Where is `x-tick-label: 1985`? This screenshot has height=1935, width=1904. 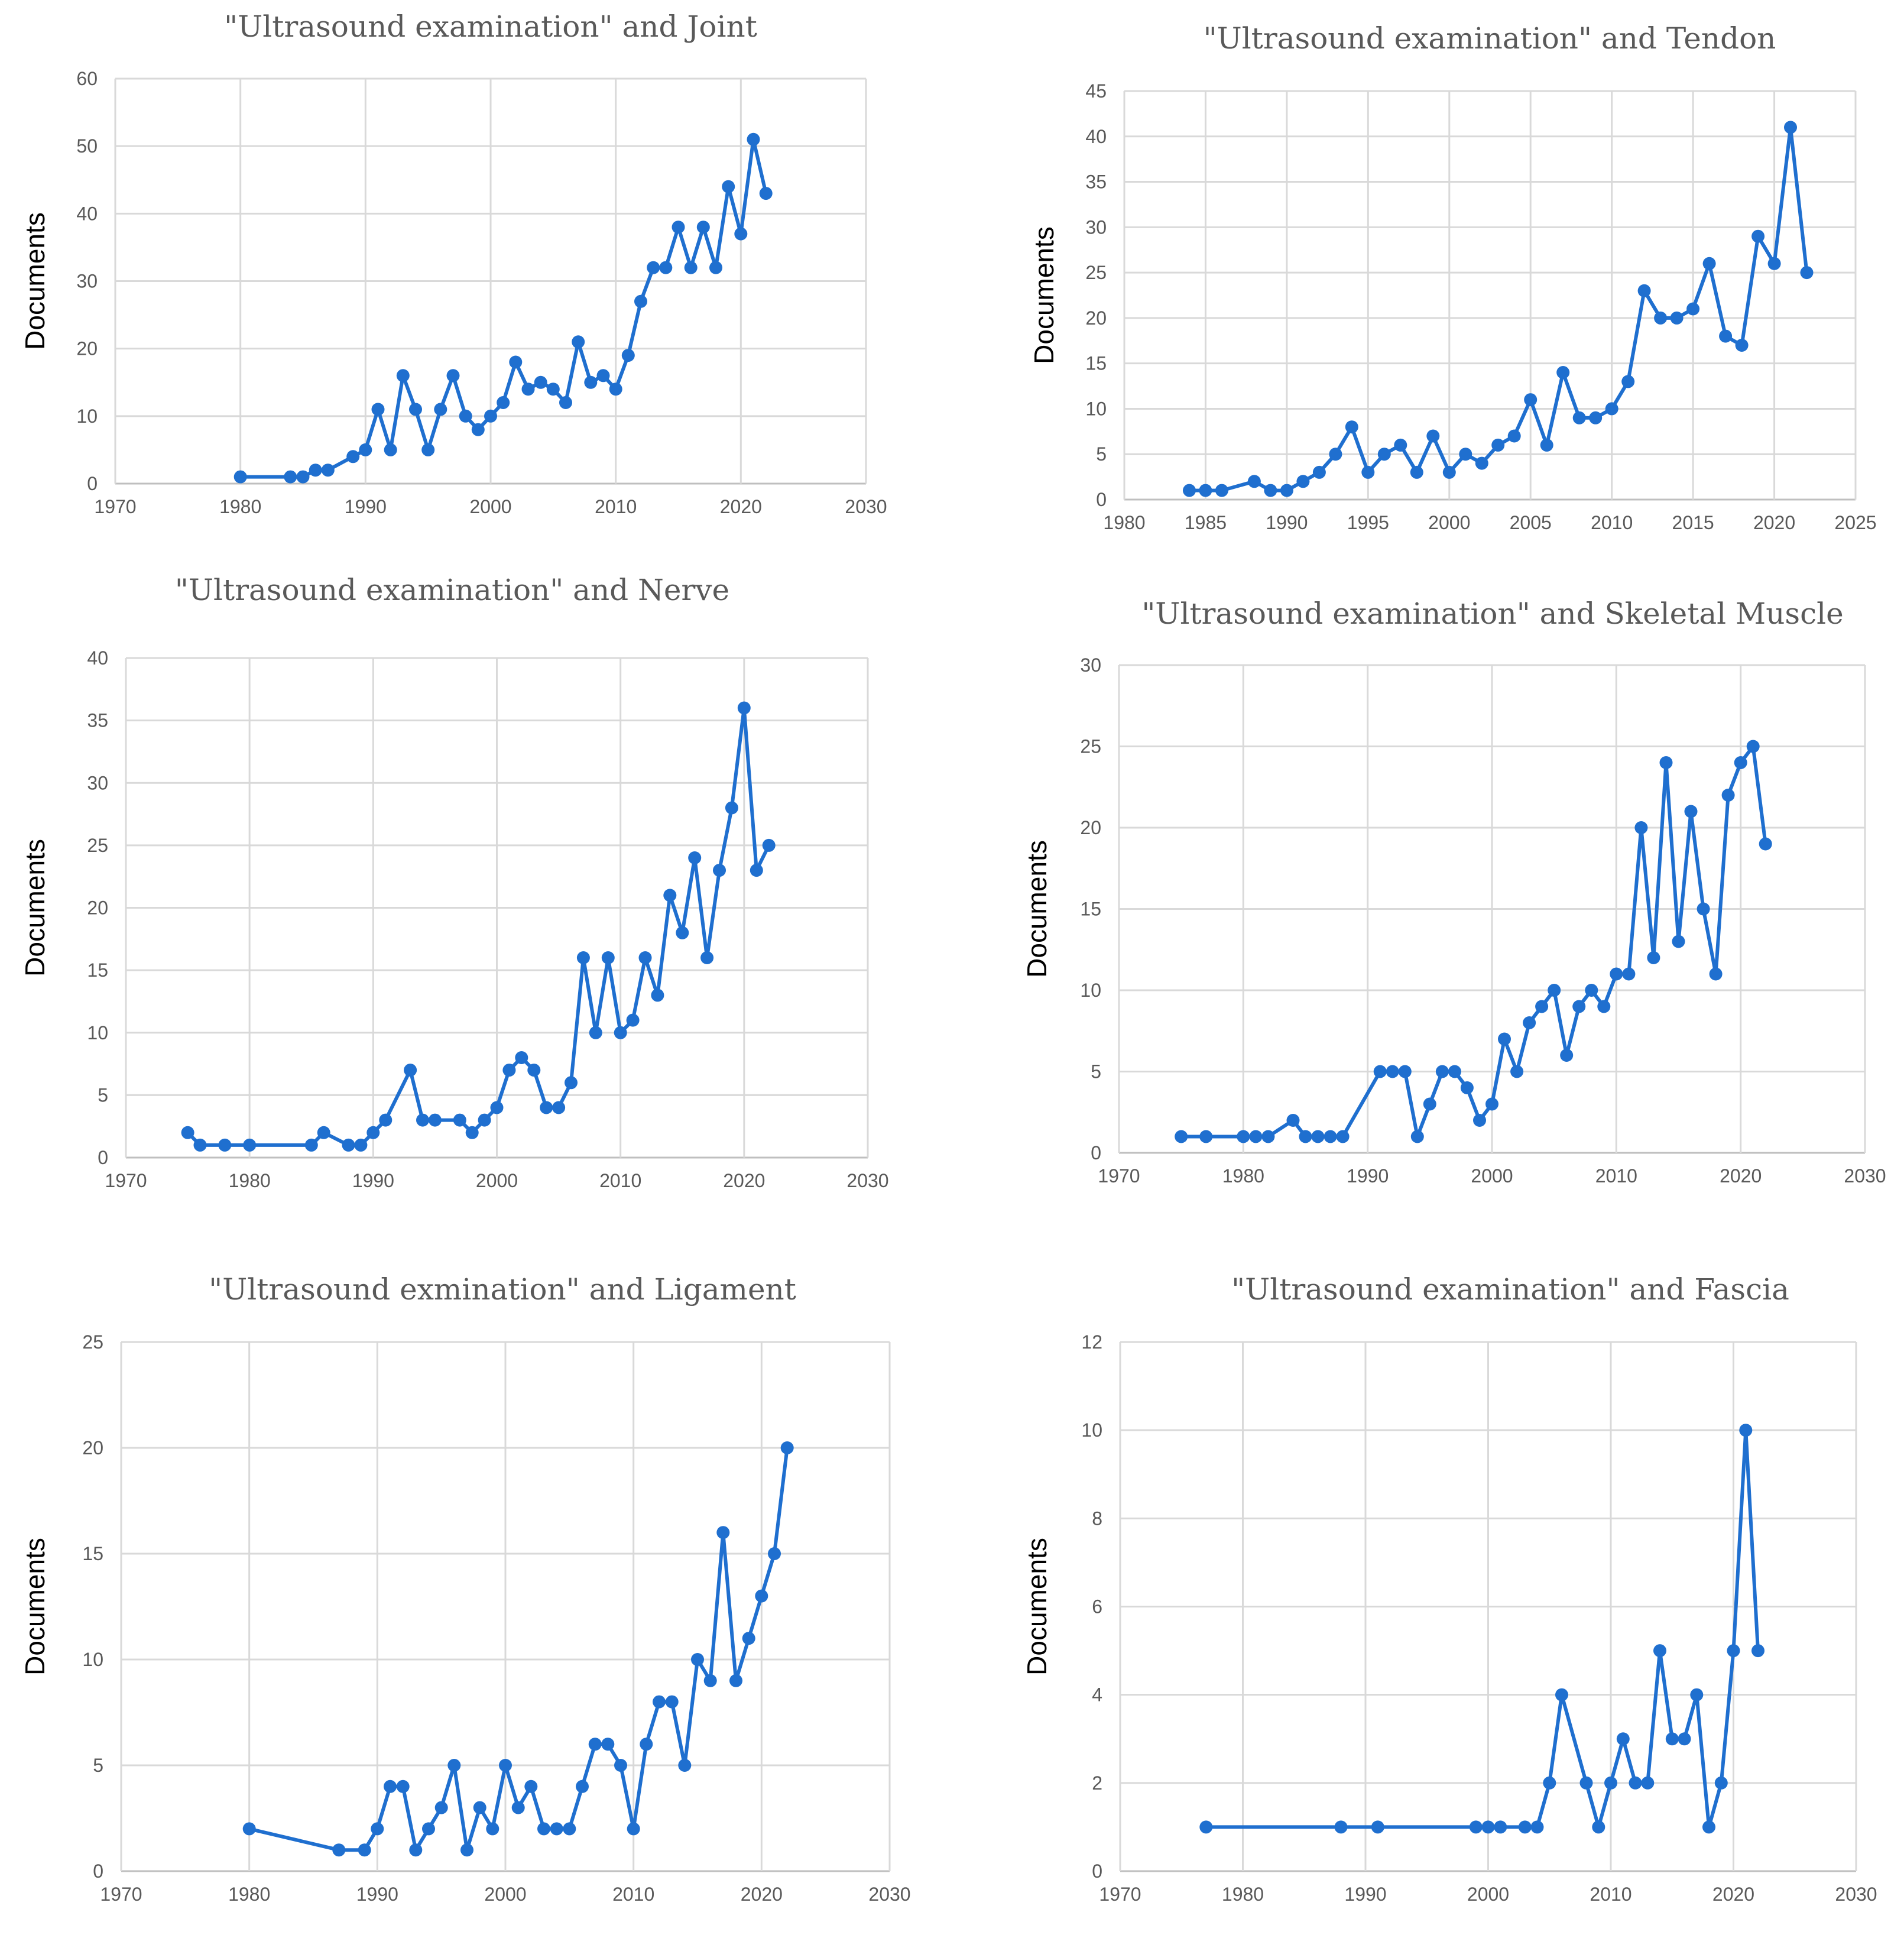
x-tick-label: 1985 is located at coordinates (1206, 522).